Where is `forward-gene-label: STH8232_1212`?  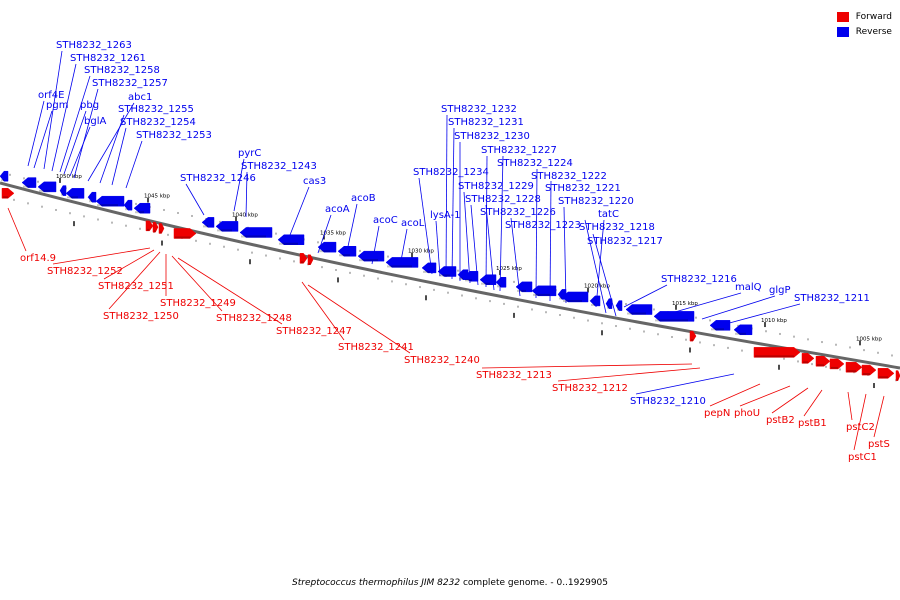 forward-gene-label: STH8232_1212 is located at coordinates (590, 388).